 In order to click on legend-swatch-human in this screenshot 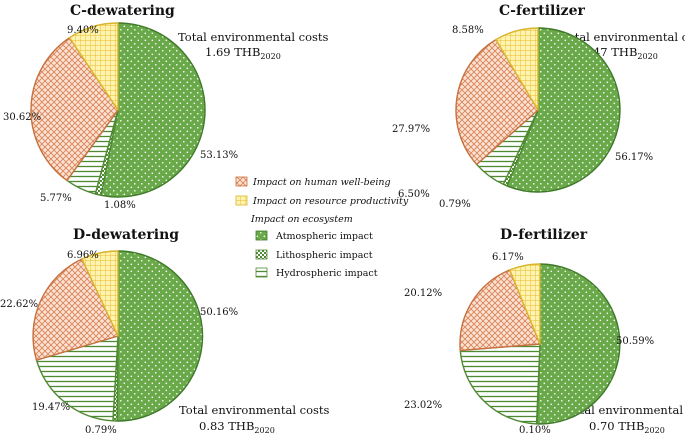, I will do `click(241, 181)`.